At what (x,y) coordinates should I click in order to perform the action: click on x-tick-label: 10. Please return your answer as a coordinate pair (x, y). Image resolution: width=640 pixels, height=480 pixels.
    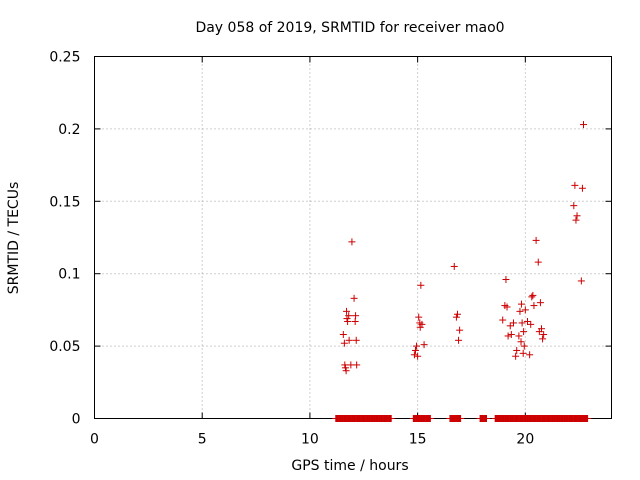
    Looking at the image, I should click on (310, 440).